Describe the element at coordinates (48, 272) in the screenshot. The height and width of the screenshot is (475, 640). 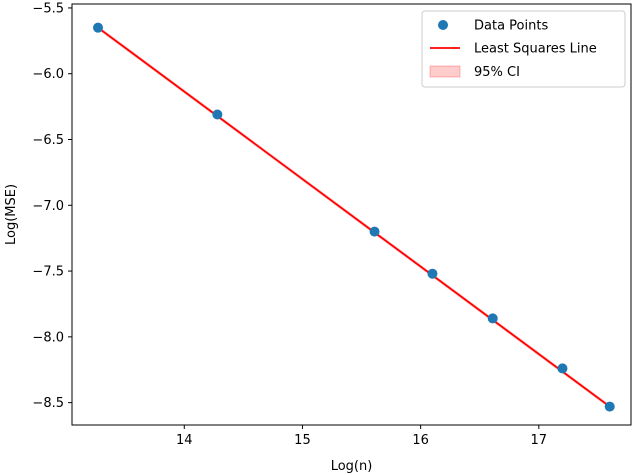
I see `y-tick-label: −7.5` at that location.